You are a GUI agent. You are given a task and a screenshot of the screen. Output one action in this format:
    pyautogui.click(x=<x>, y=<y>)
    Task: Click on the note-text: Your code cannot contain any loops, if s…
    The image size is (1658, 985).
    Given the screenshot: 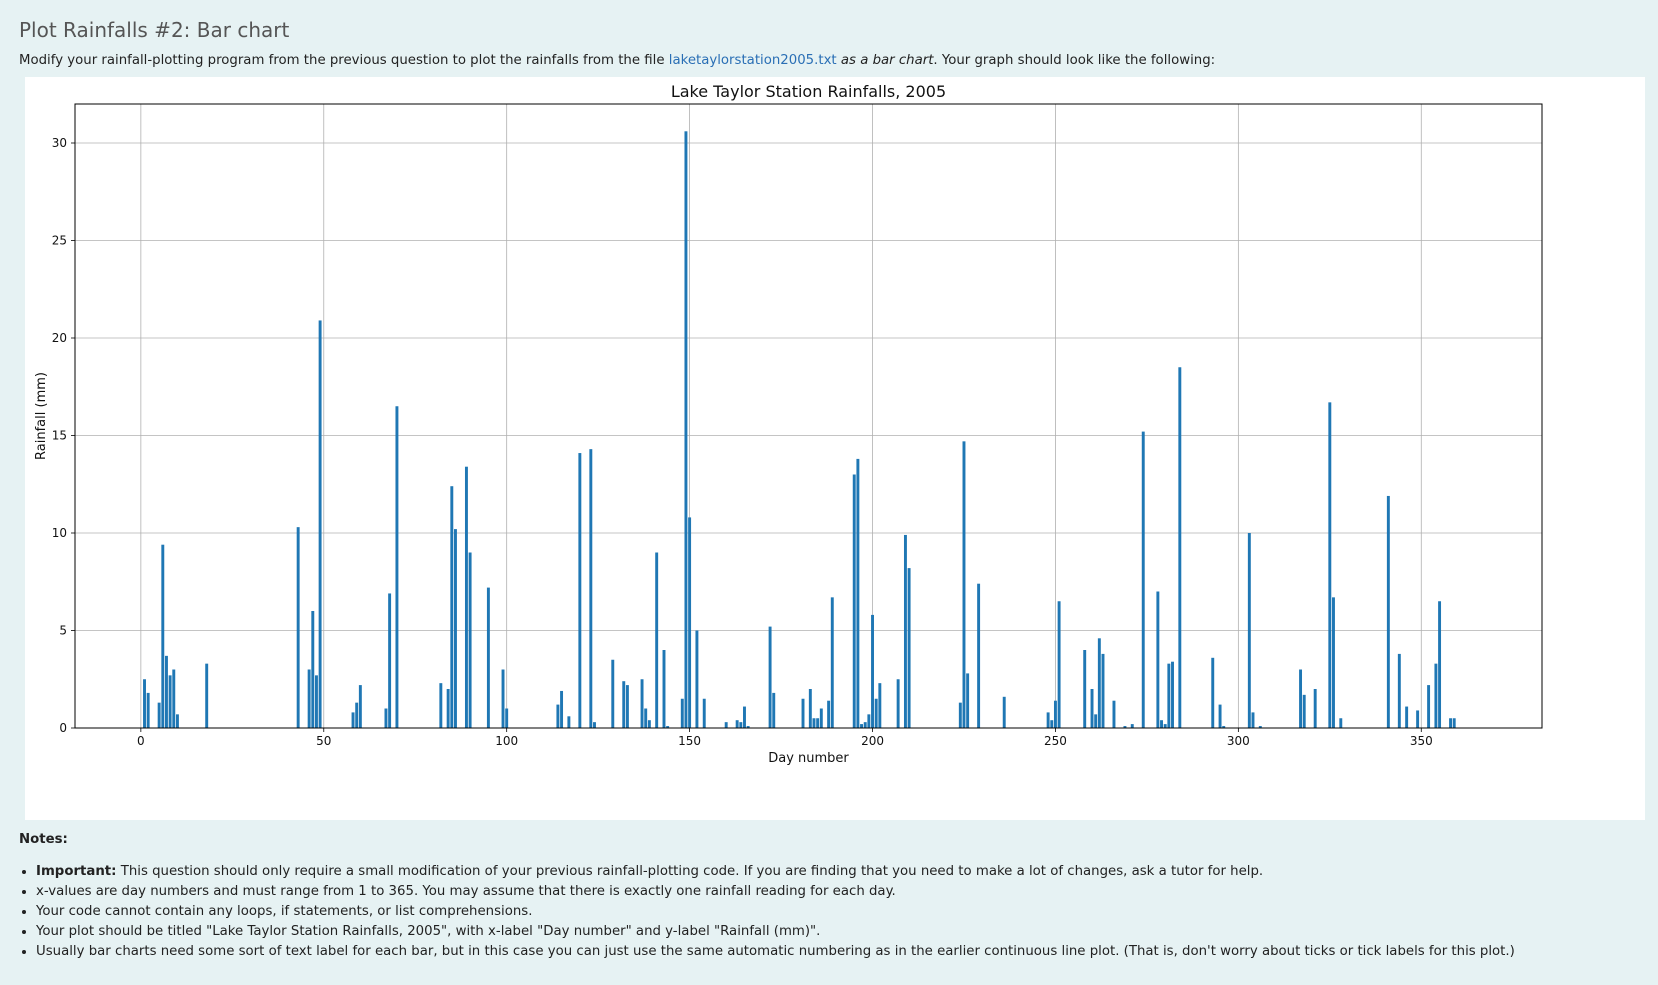 What is the action you would take?
    pyautogui.click(x=284, y=911)
    